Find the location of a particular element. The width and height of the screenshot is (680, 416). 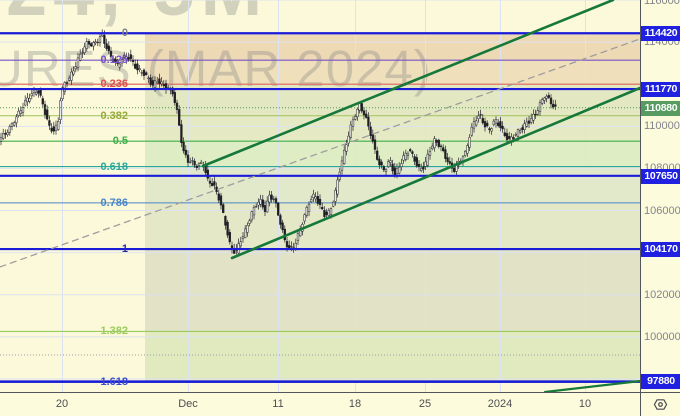

watermark-contract: URES (MAR 2024) is located at coordinates (216, 68).